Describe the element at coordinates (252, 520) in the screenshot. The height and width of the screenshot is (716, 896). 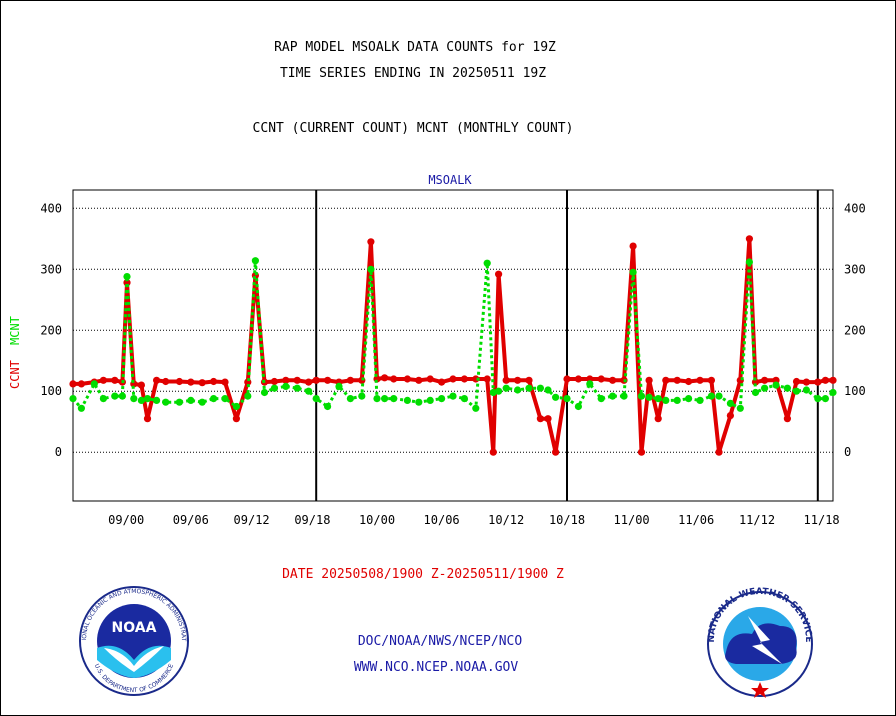
I see `x-tick-label: 09/12` at that location.